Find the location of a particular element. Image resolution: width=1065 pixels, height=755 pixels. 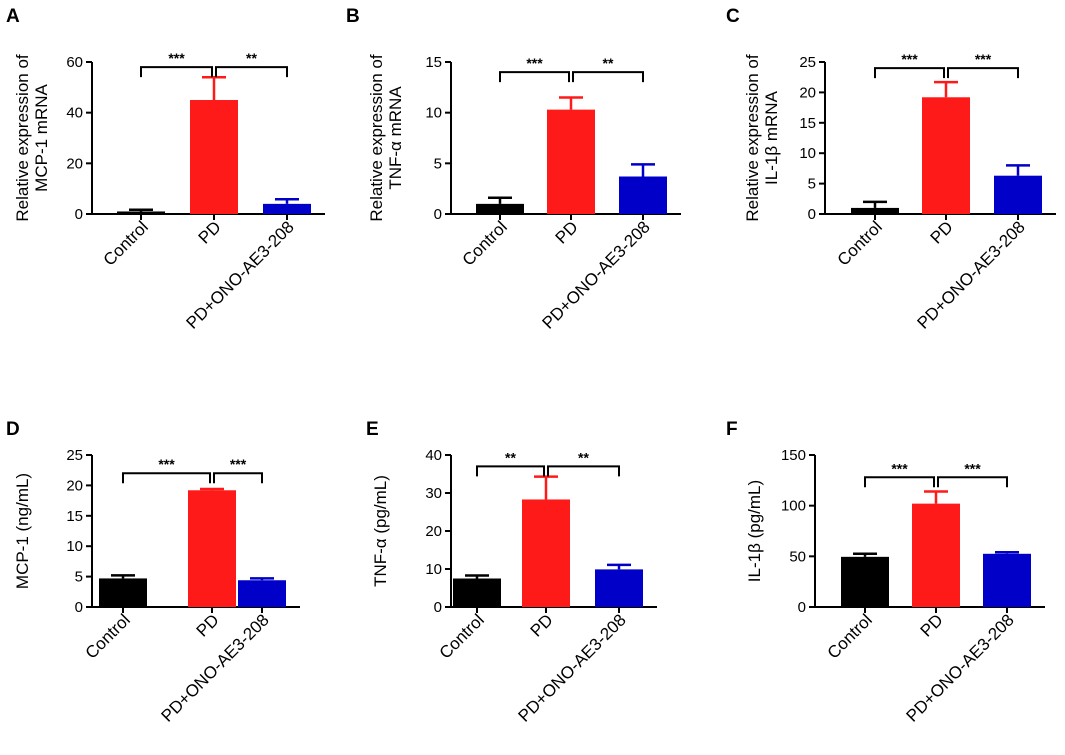

y-axis-label: IL-1β (pg/mL) is located at coordinates (754, 531).